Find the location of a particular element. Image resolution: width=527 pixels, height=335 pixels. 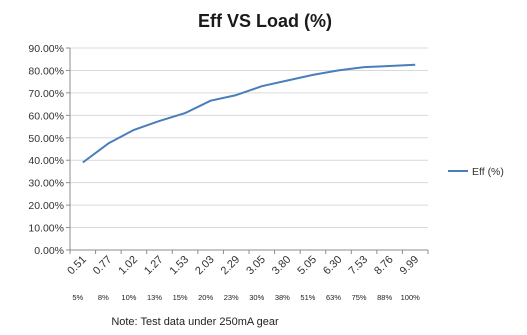

x-tick-label: 5.05 is located at coordinates (307, 266).